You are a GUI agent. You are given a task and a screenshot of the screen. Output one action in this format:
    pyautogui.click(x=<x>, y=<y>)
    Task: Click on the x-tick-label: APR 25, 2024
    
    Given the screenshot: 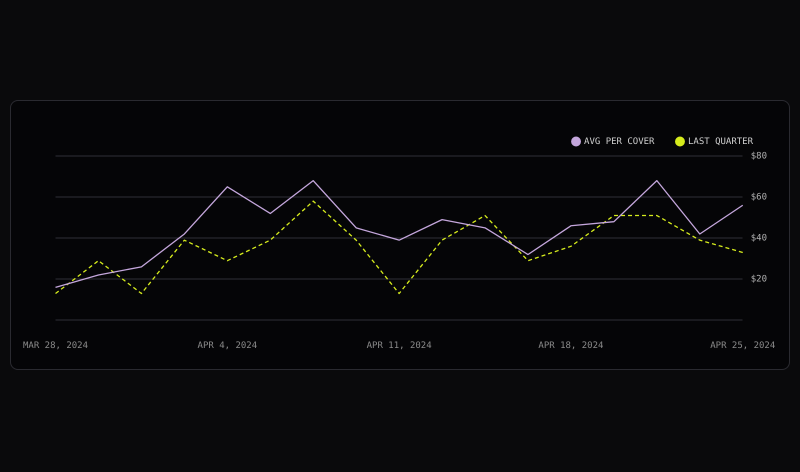 What is the action you would take?
    pyautogui.click(x=743, y=345)
    